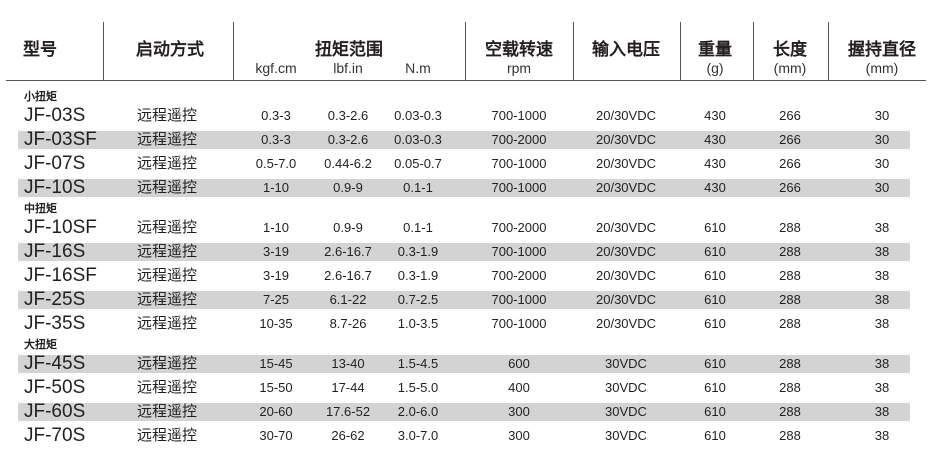  What do you see at coordinates (715, 49) in the screenshot?
I see `header-weight: 重量` at bounding box center [715, 49].